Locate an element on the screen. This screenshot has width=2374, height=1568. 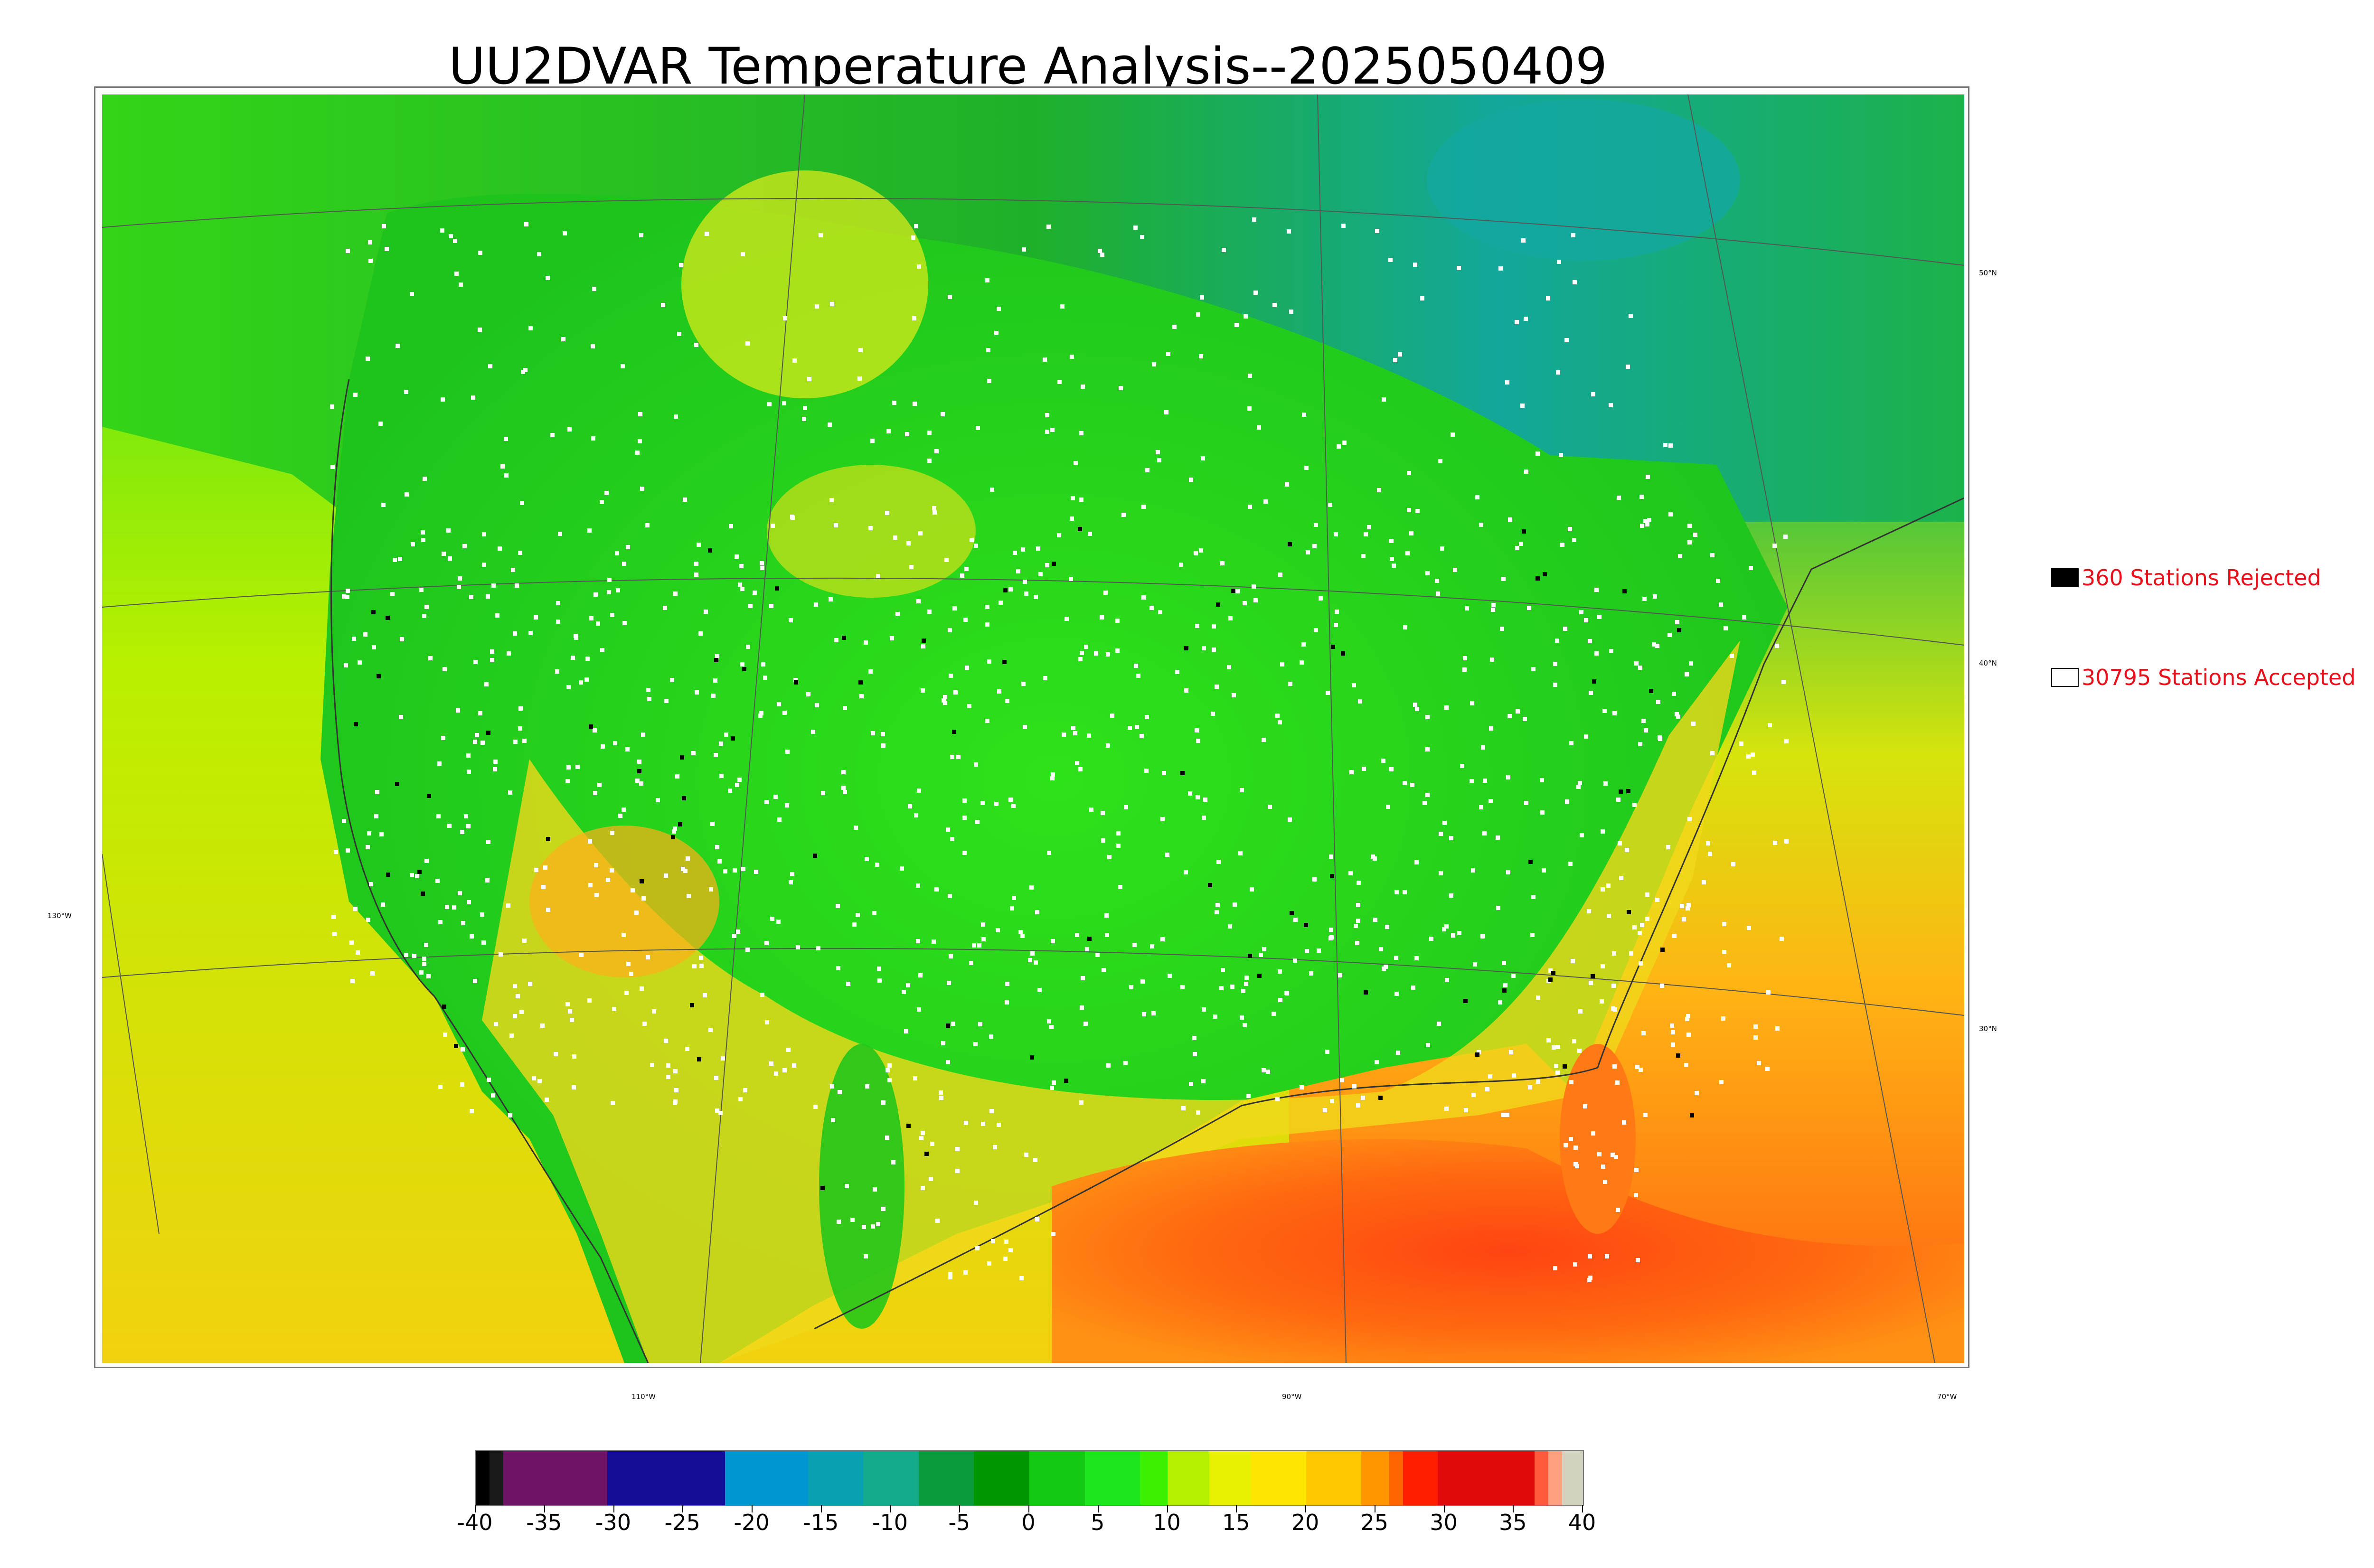
hudson-cool-area is located at coordinates (1583, 180).